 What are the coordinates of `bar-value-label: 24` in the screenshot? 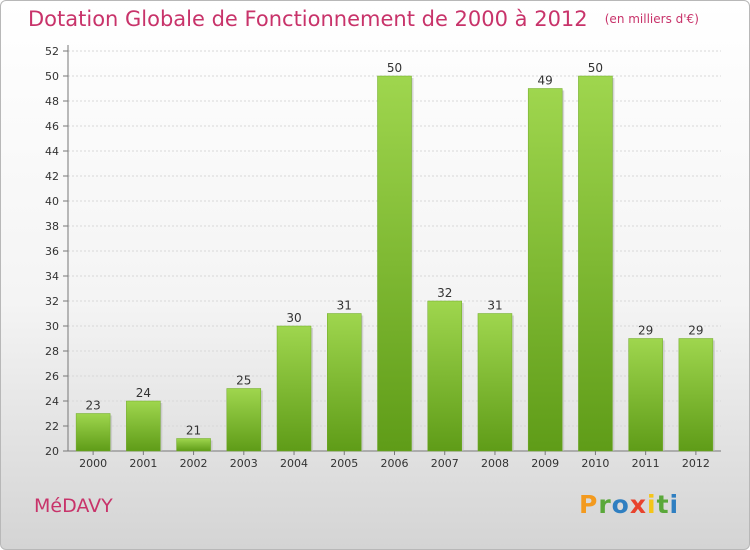 It's located at (143, 393).